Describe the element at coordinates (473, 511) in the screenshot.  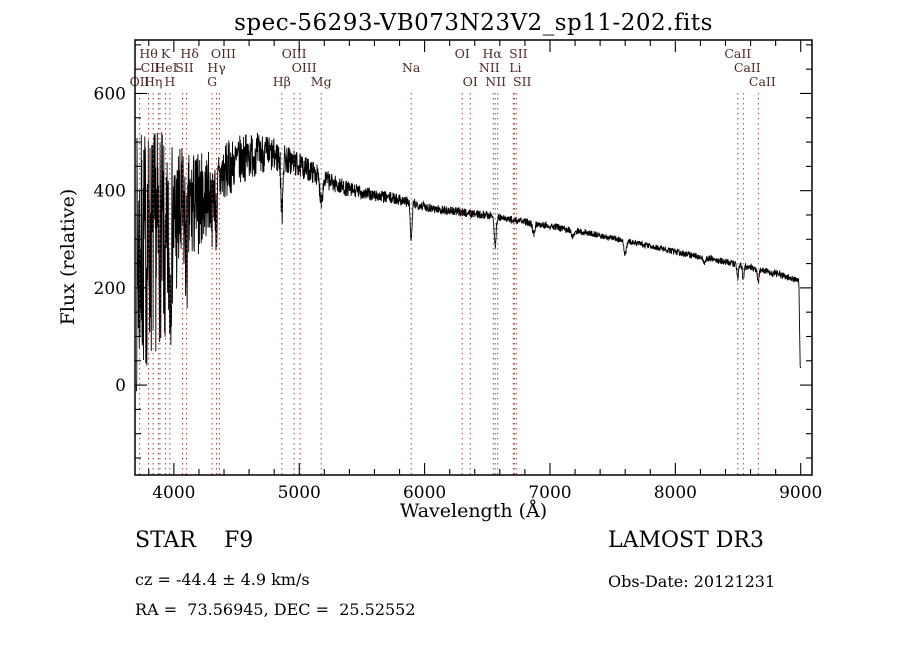
I see `x-axis-label: Wavelength (Å)` at that location.